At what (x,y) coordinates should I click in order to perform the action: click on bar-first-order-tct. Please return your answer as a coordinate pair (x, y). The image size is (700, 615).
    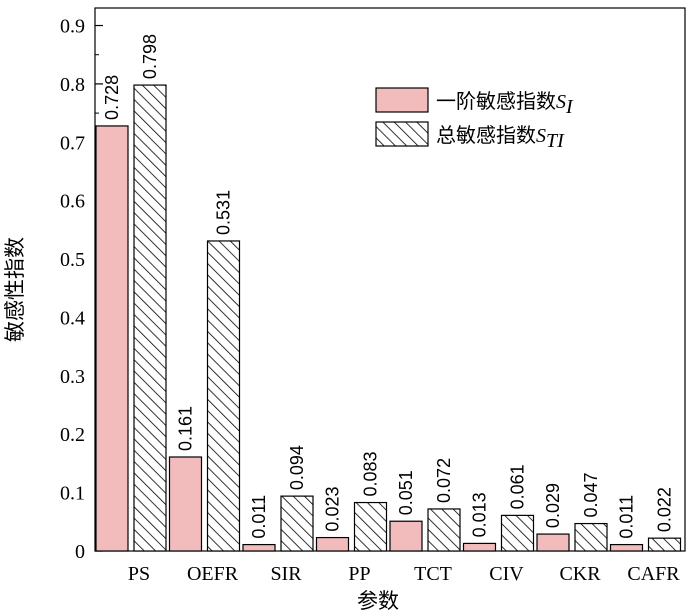
    Looking at the image, I should click on (406, 536).